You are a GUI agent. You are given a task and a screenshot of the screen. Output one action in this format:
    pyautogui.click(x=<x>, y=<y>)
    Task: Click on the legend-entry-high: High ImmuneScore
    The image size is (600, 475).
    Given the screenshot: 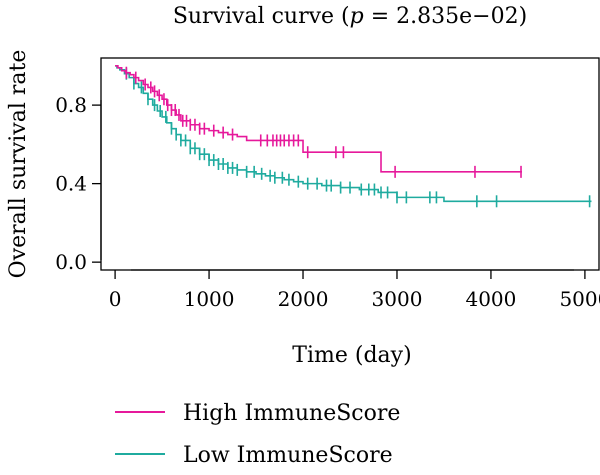 What is the action you would take?
    pyautogui.click(x=257, y=413)
    